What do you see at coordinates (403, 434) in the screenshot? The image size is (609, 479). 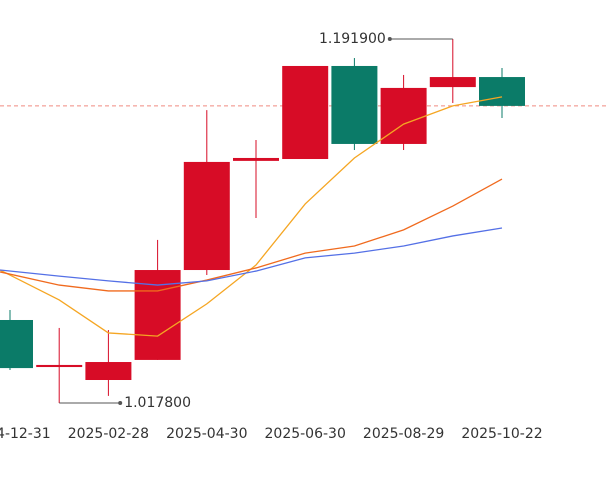 I see `x-tick-label: 2025-08-29` at bounding box center [403, 434].